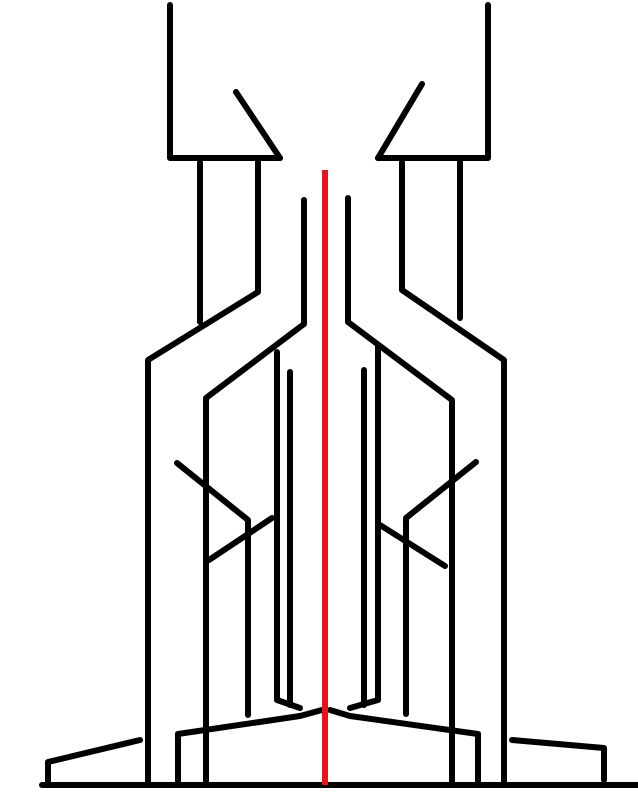 The image size is (638, 794). I want to click on right-inner-arm, so click(412, 545).